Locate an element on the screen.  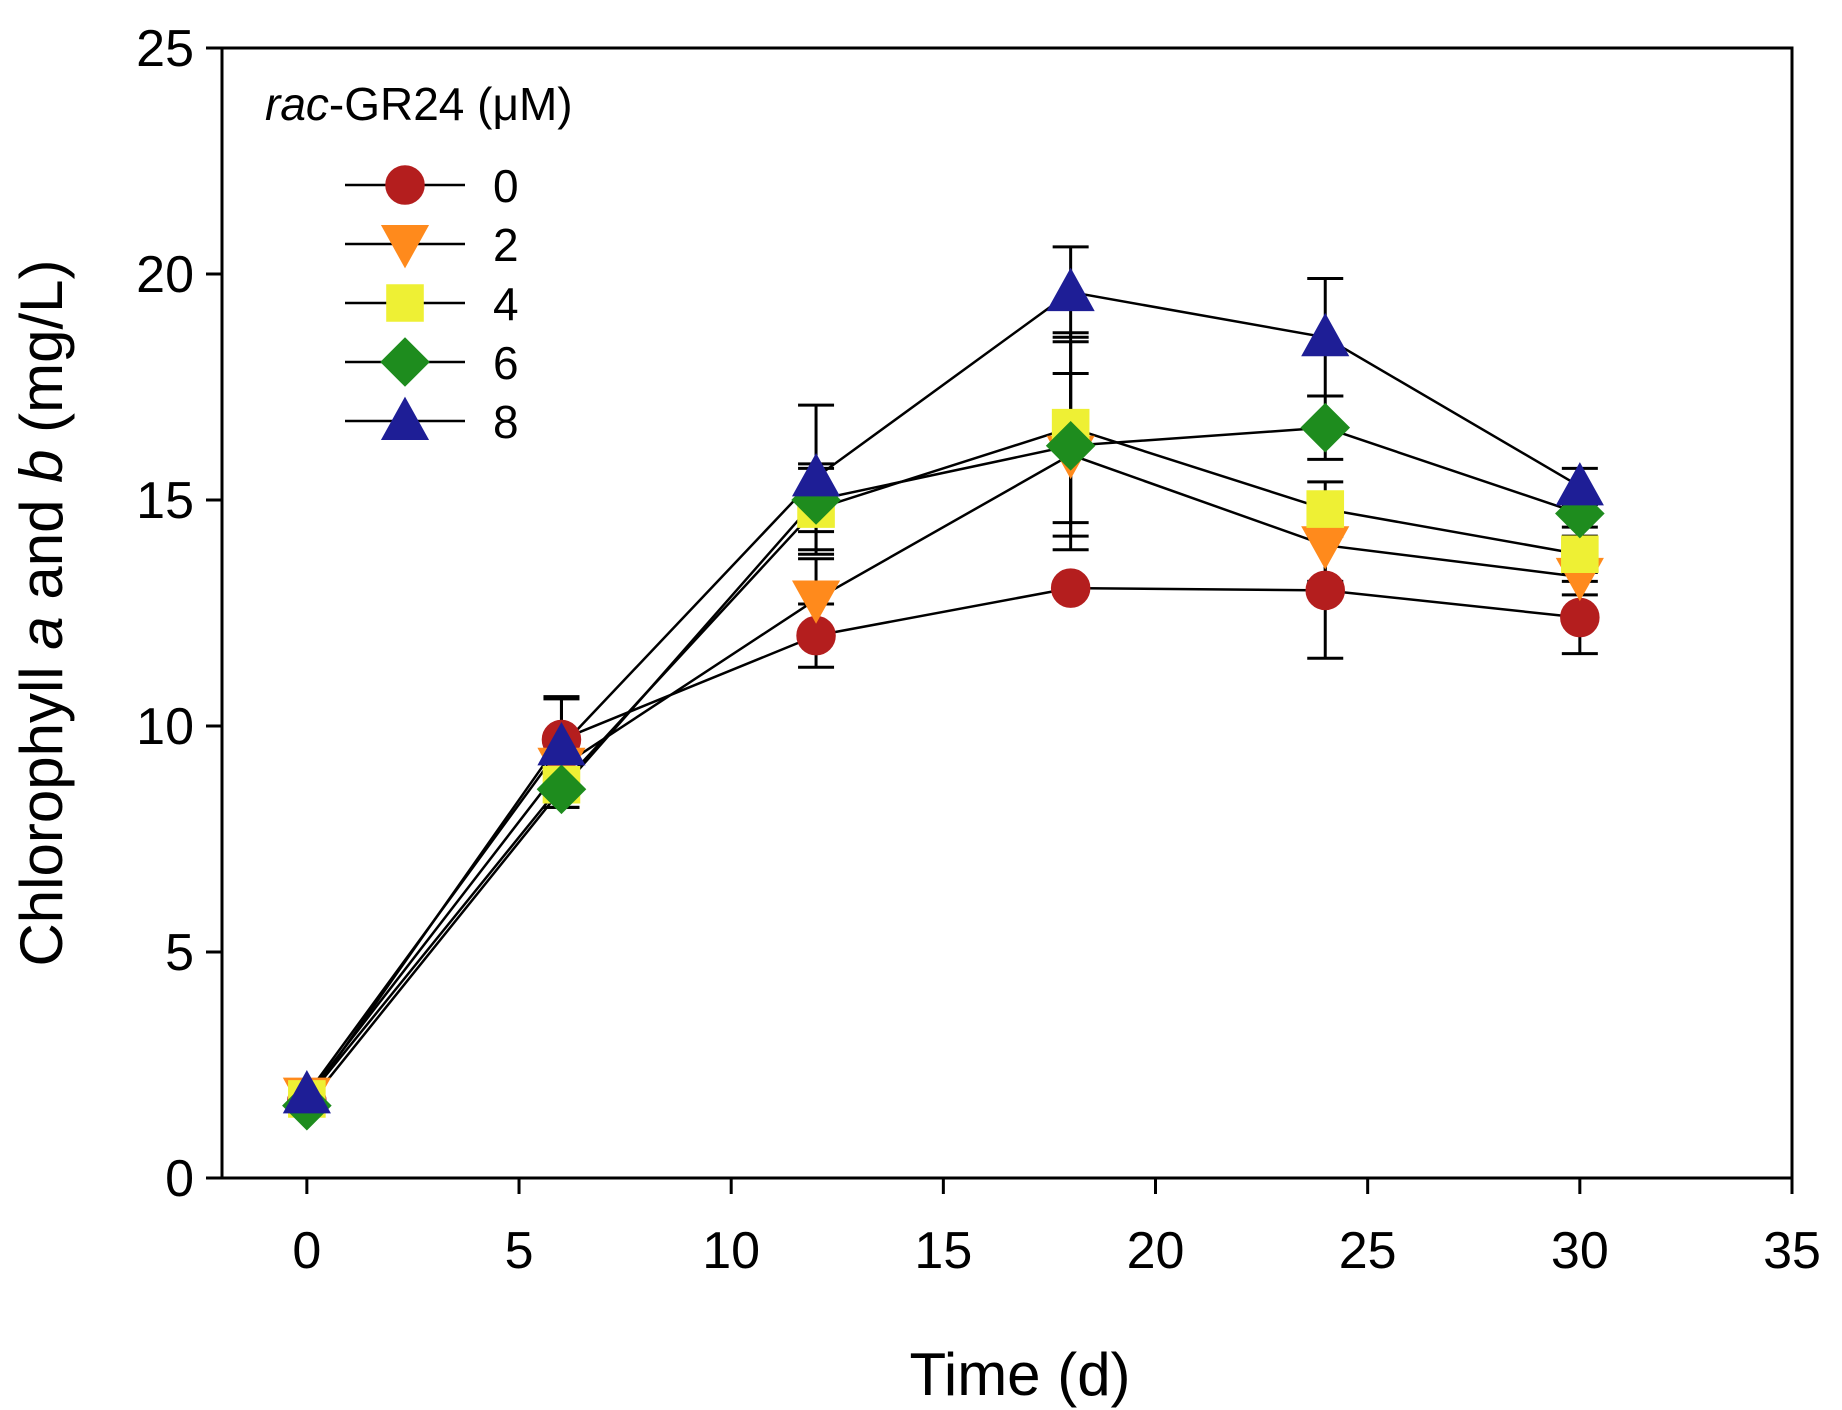
y-axis-title-part: Chlorophyll is located at coordinates (41, 808).